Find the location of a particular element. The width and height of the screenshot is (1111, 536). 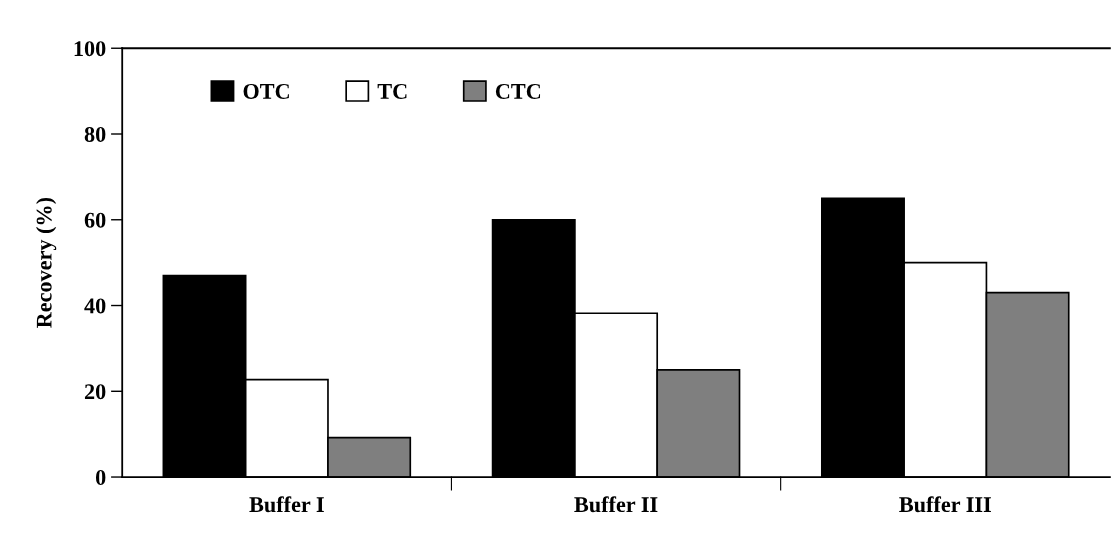

y-tick-label: 20 is located at coordinates (95, 392).